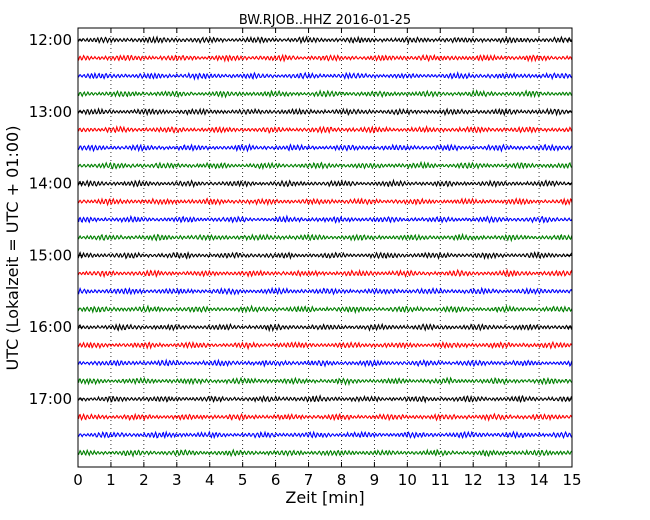  I want to click on y-tick-label-3: 15:00, so click(50, 255).